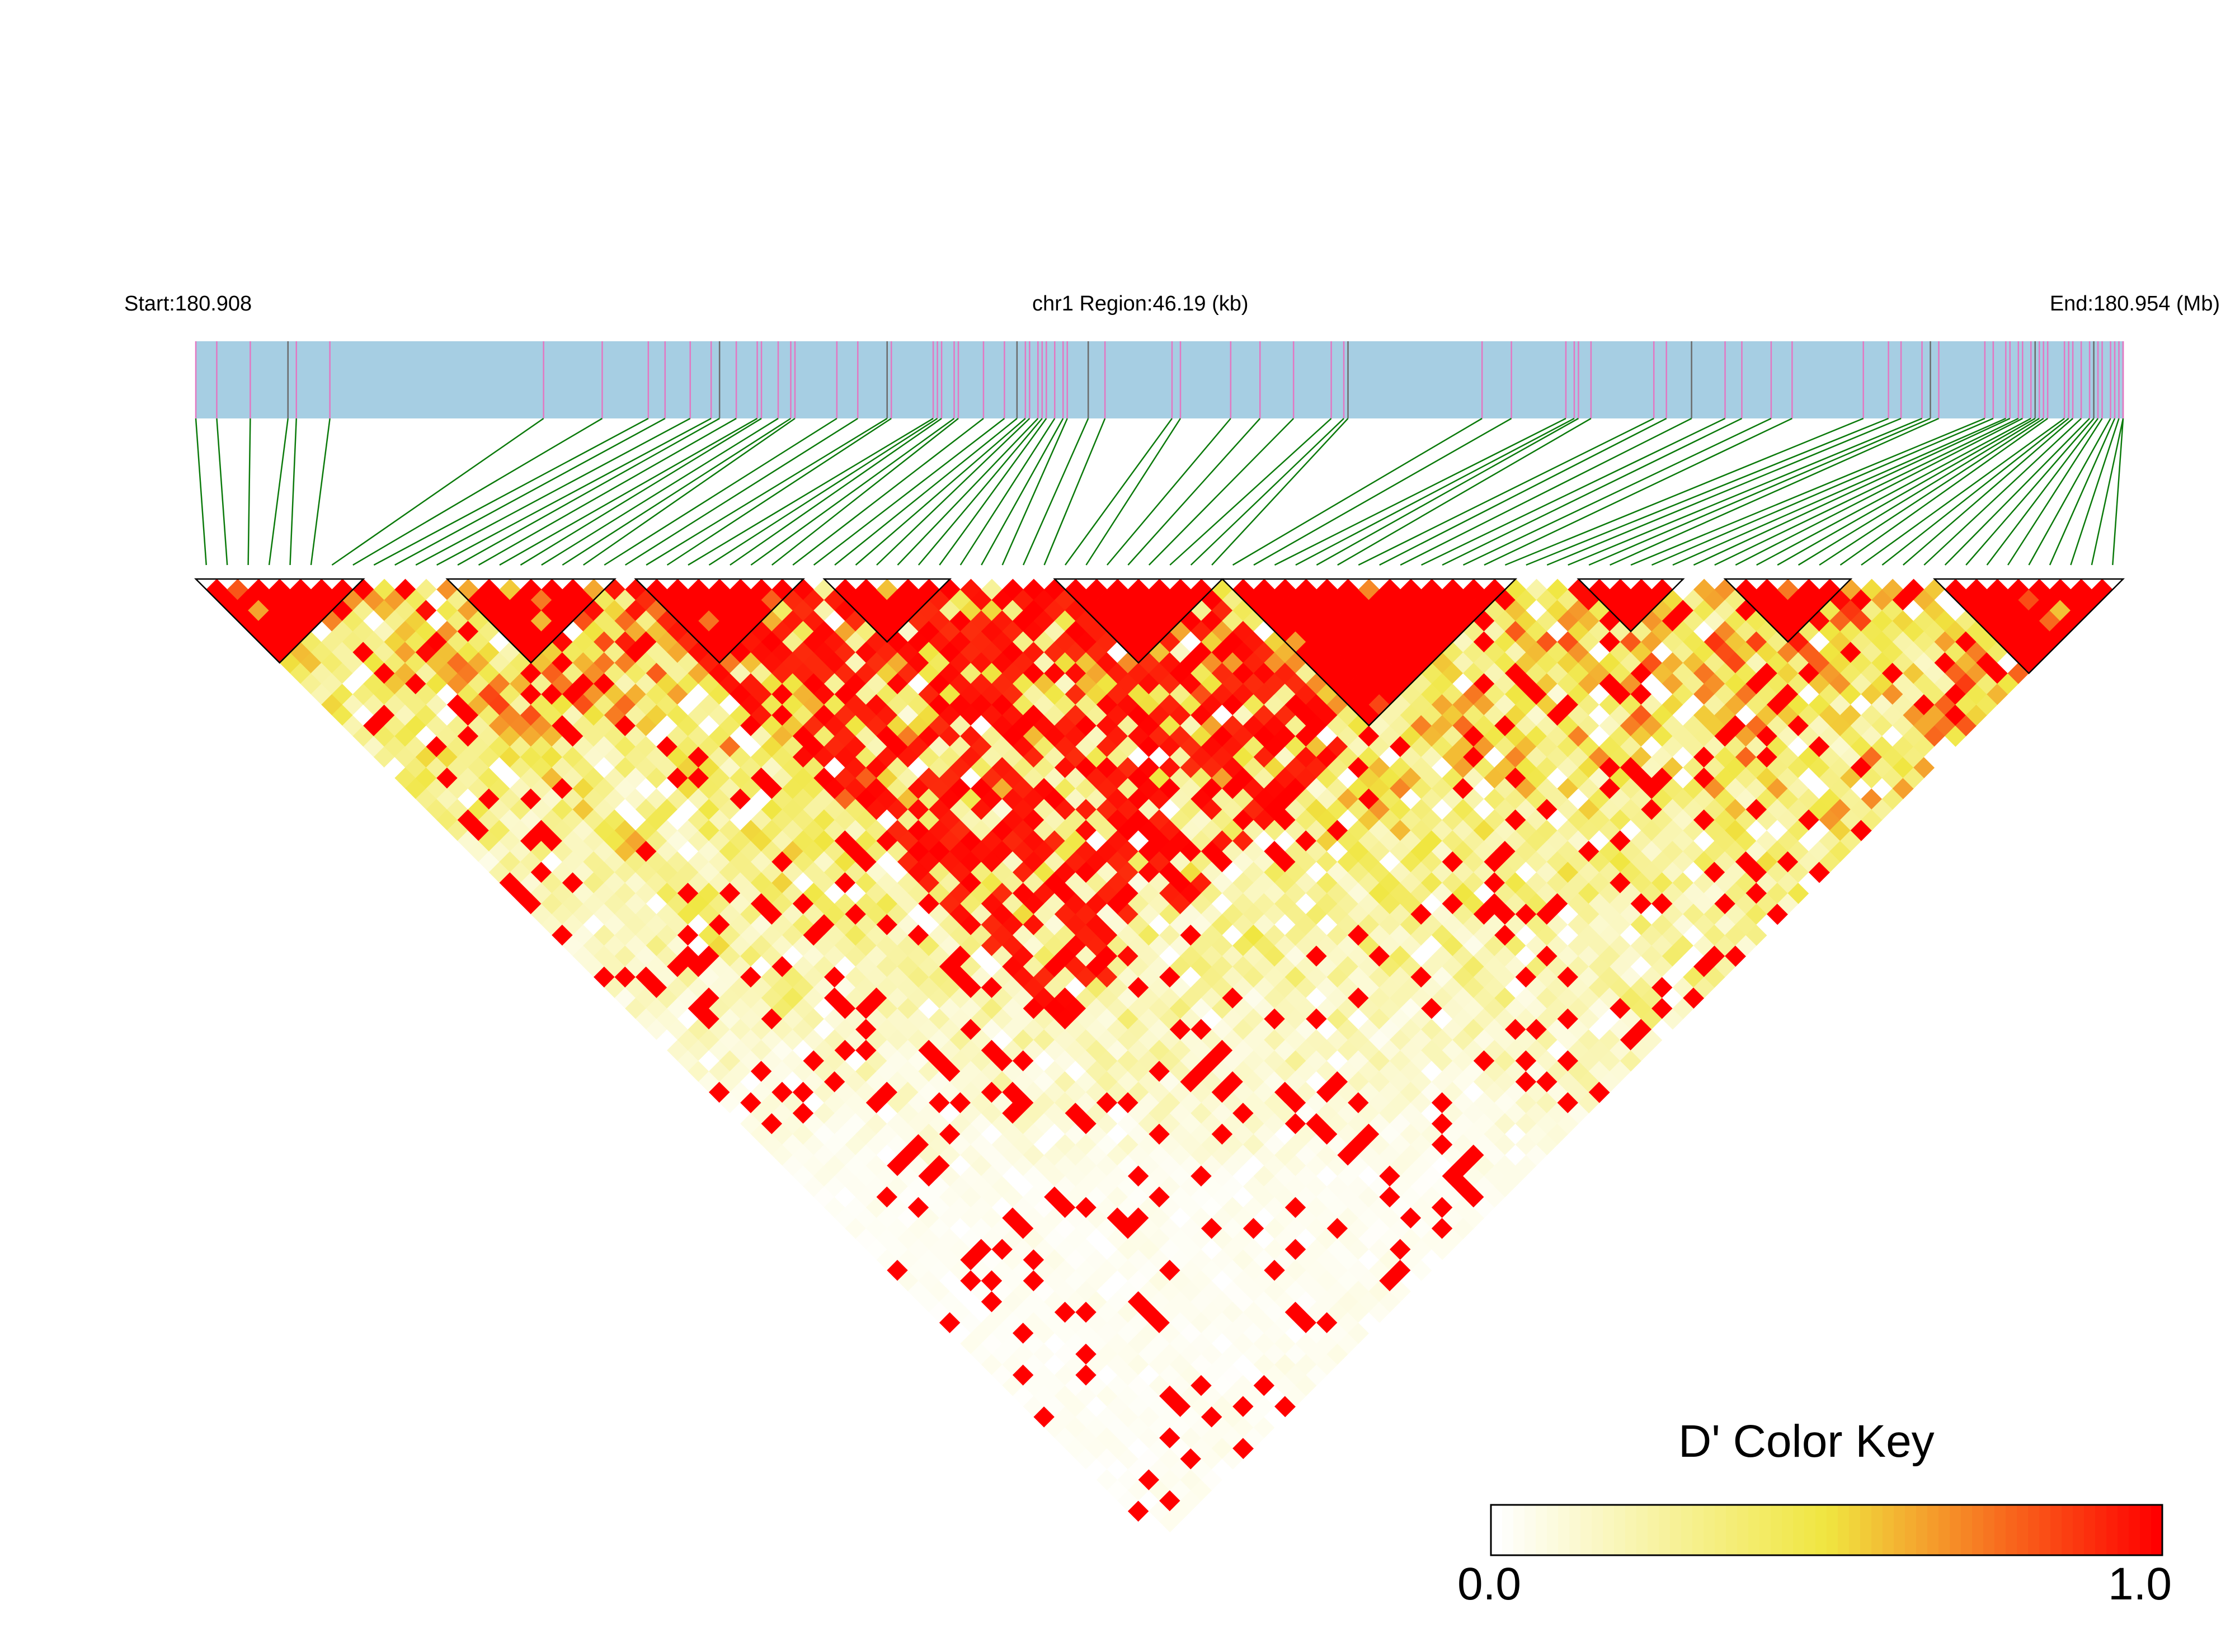 Image resolution: width=2235 pixels, height=1652 pixels. I want to click on snp-tick-marks, so click(1159, 379).